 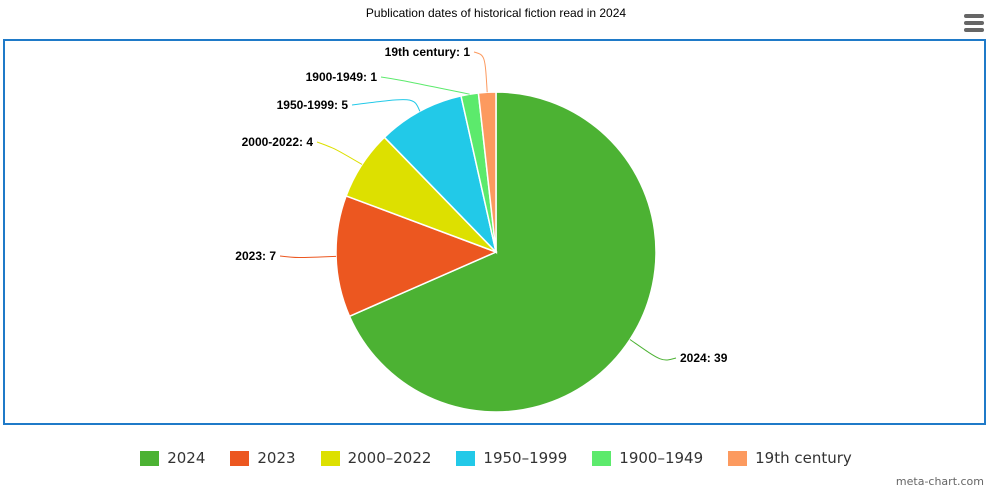 I want to click on legend-swatch-2000-2022, so click(x=330, y=458).